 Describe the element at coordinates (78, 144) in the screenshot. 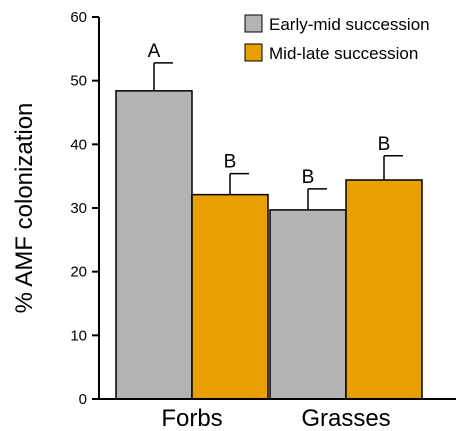

I see `y-tick-label: 40` at that location.